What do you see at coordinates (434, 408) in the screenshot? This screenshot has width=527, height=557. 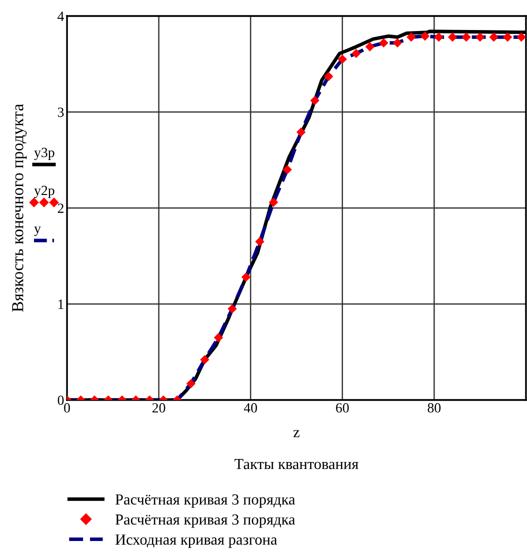 I see `x-tick-label: 80` at bounding box center [434, 408].